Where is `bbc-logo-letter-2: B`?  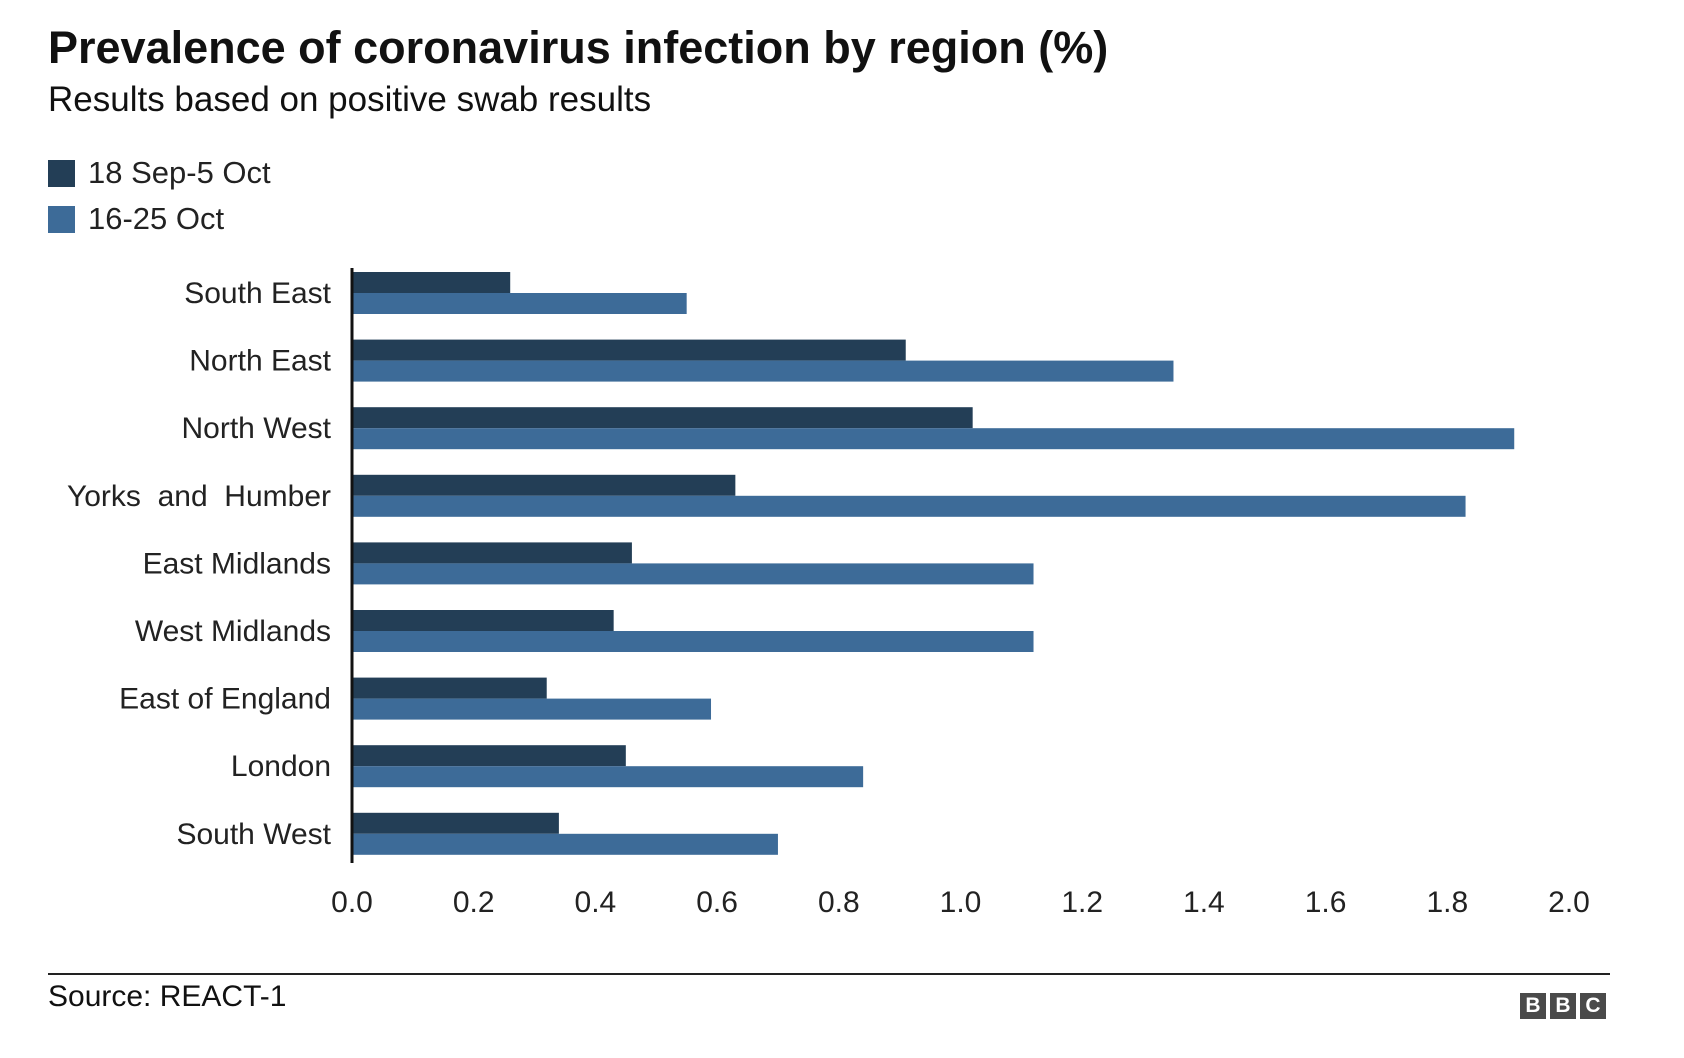 bbc-logo-letter-2: B is located at coordinates (1563, 1006).